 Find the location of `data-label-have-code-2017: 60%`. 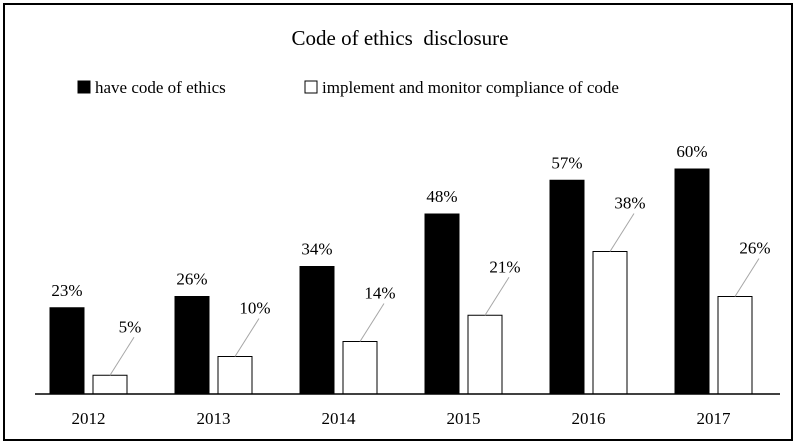

data-label-have-code-2017: 60% is located at coordinates (691, 151).